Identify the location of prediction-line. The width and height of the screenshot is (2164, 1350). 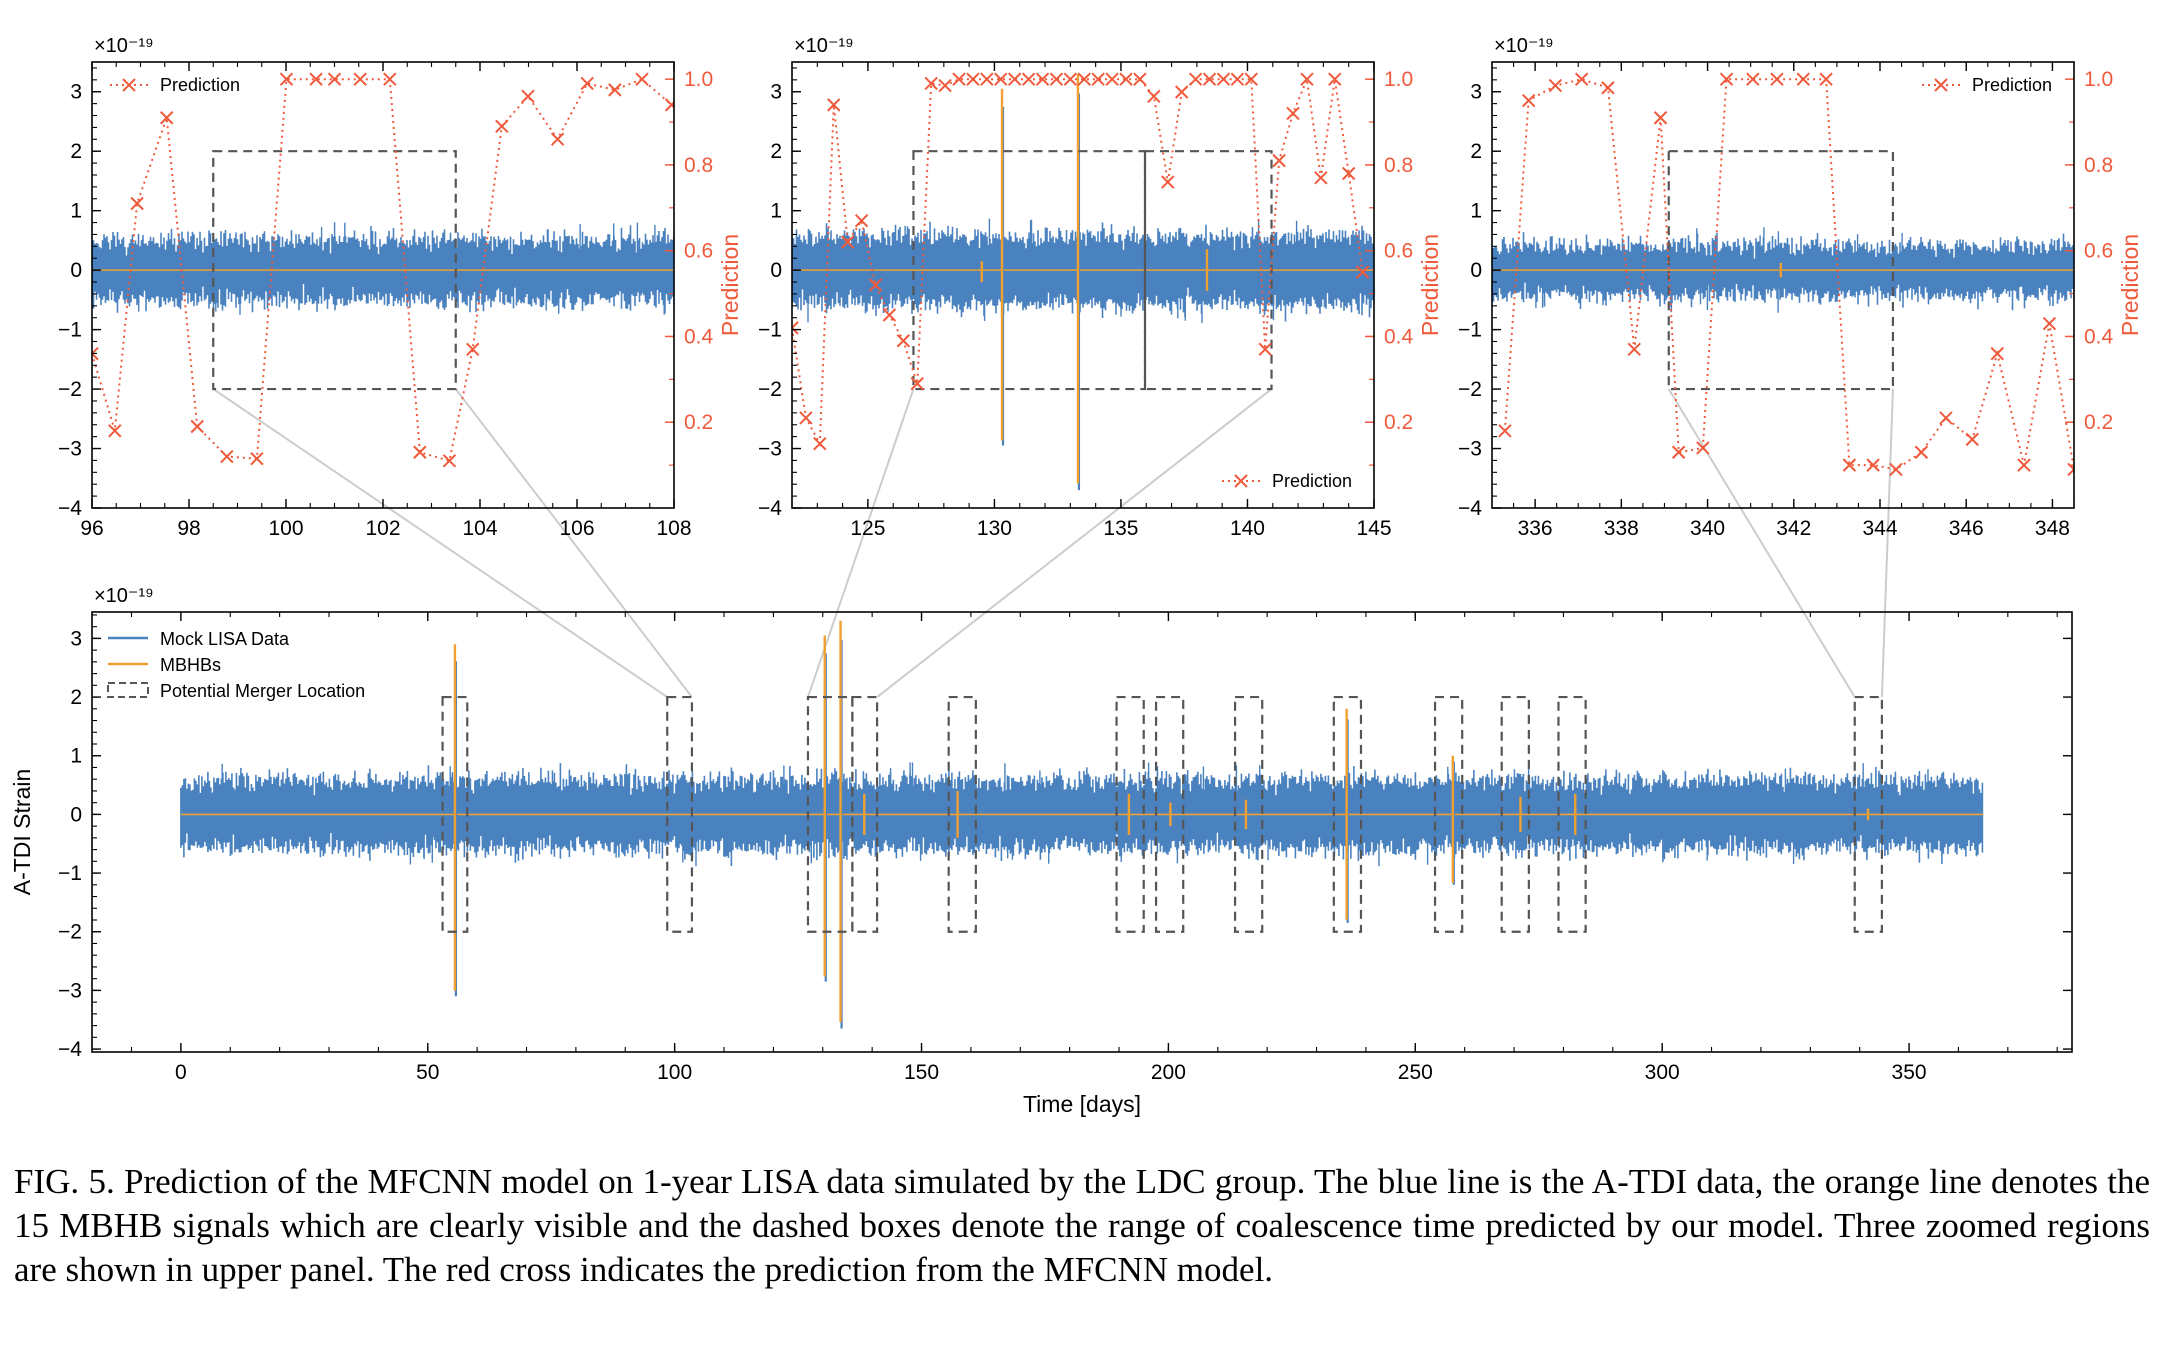
(1788, 274).